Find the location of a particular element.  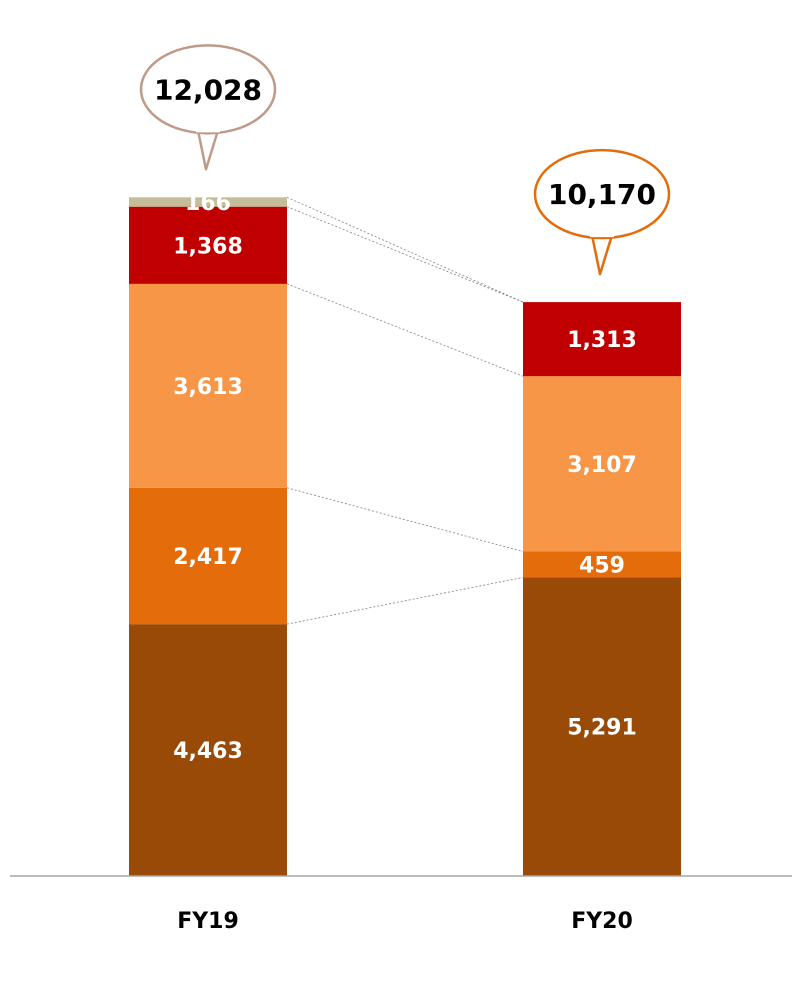

segment-label: 5,291 is located at coordinates (602, 728).